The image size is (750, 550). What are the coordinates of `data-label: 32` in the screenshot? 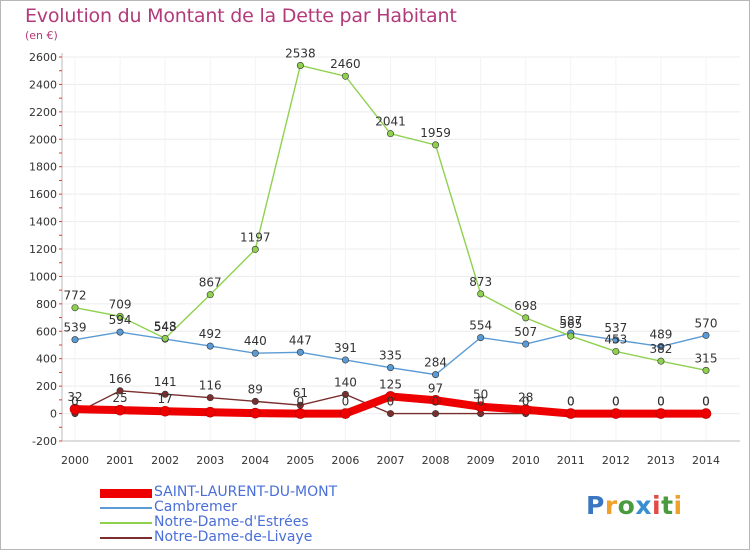 It's located at (74, 397).